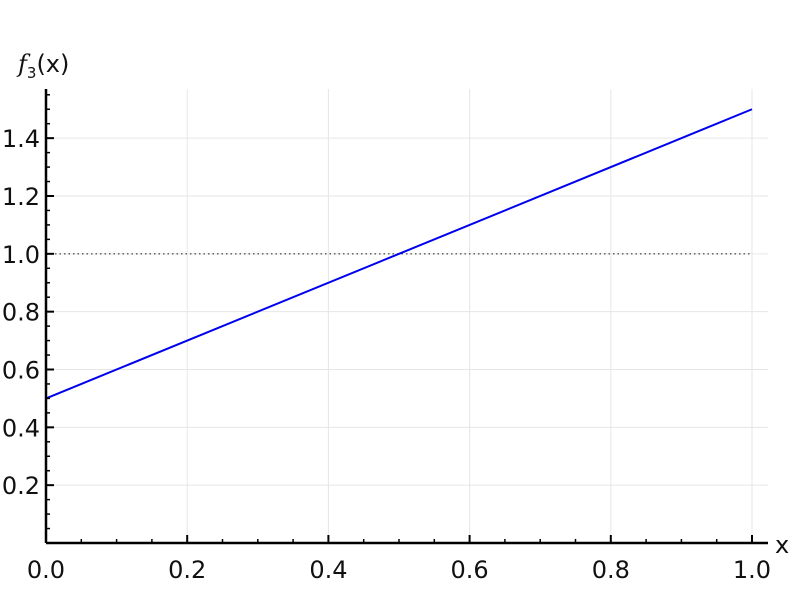 The image size is (793, 589). I want to click on x-tick-label: 0.4, so click(328, 570).